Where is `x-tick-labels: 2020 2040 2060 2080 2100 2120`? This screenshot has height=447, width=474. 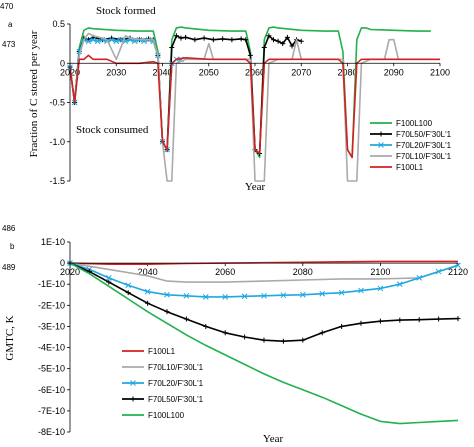 x-tick-labels: 2020 2040 2060 2080 2100 2120 is located at coordinates (264, 270).